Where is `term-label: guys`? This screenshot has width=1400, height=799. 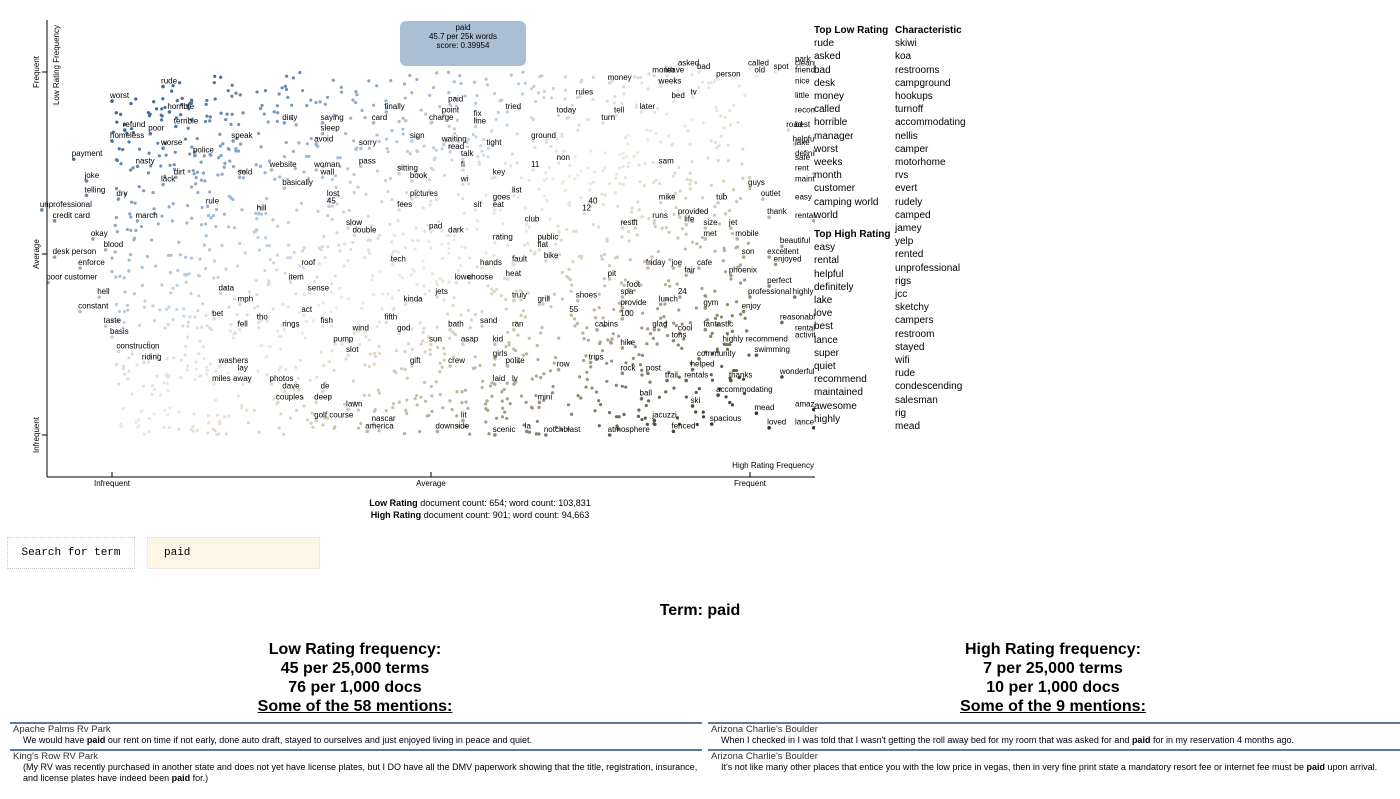
term-label: guys is located at coordinates (756, 182).